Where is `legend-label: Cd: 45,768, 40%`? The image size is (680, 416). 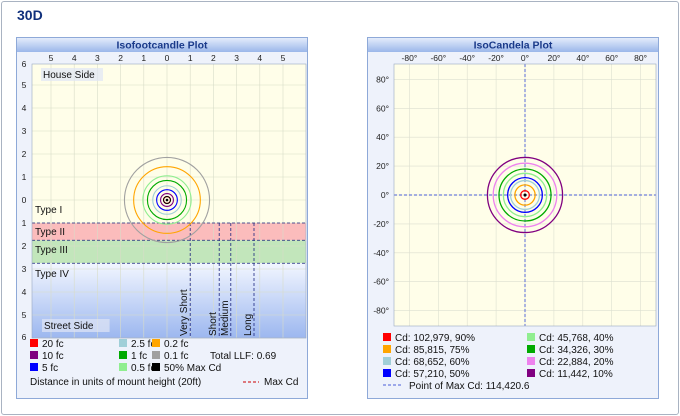 legend-label: Cd: 45,768, 40% is located at coordinates (576, 338).